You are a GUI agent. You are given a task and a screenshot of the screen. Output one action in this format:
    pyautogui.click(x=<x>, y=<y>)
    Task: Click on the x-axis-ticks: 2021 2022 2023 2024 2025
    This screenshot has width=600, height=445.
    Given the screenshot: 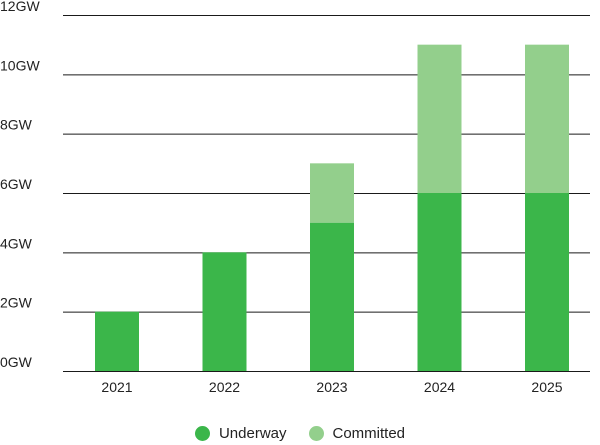 What is the action you would take?
    pyautogui.click(x=331, y=387)
    